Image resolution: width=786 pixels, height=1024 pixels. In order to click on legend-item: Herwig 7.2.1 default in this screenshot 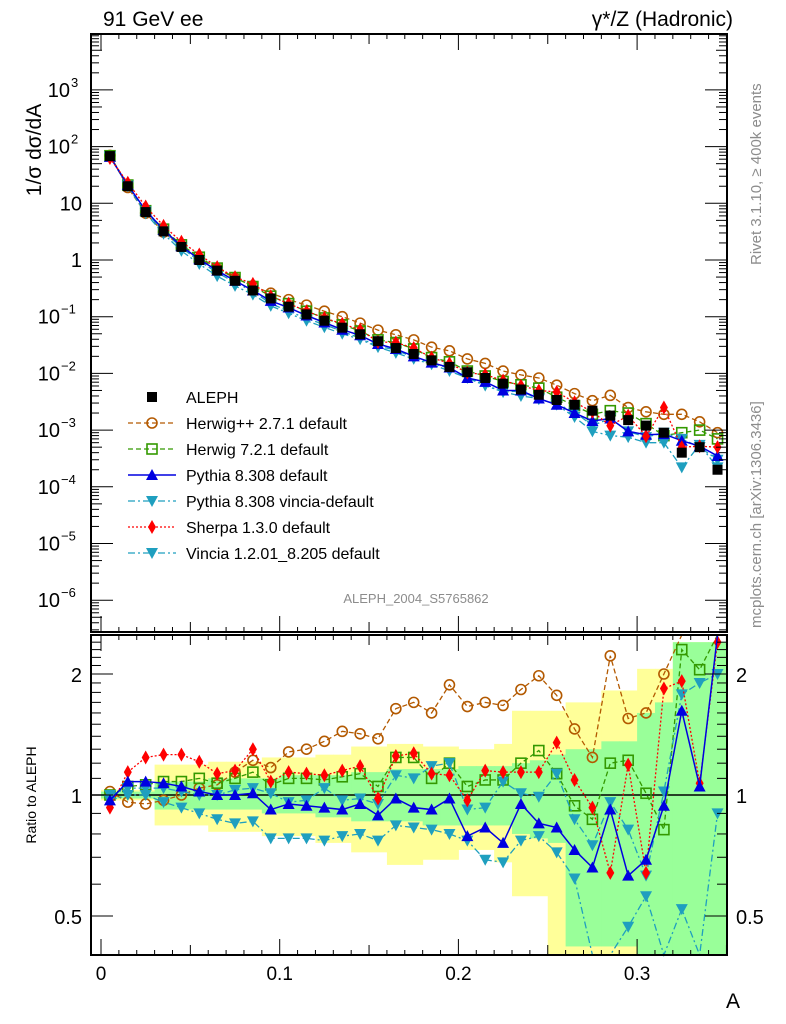, I will do `click(228, 450)`.